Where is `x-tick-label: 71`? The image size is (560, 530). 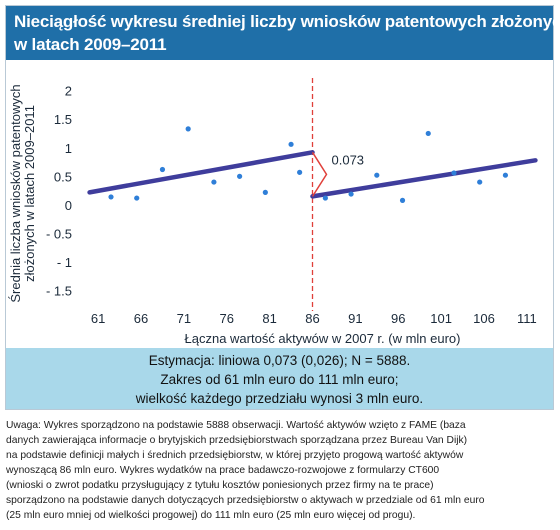
x-tick-label: 71 is located at coordinates (184, 318).